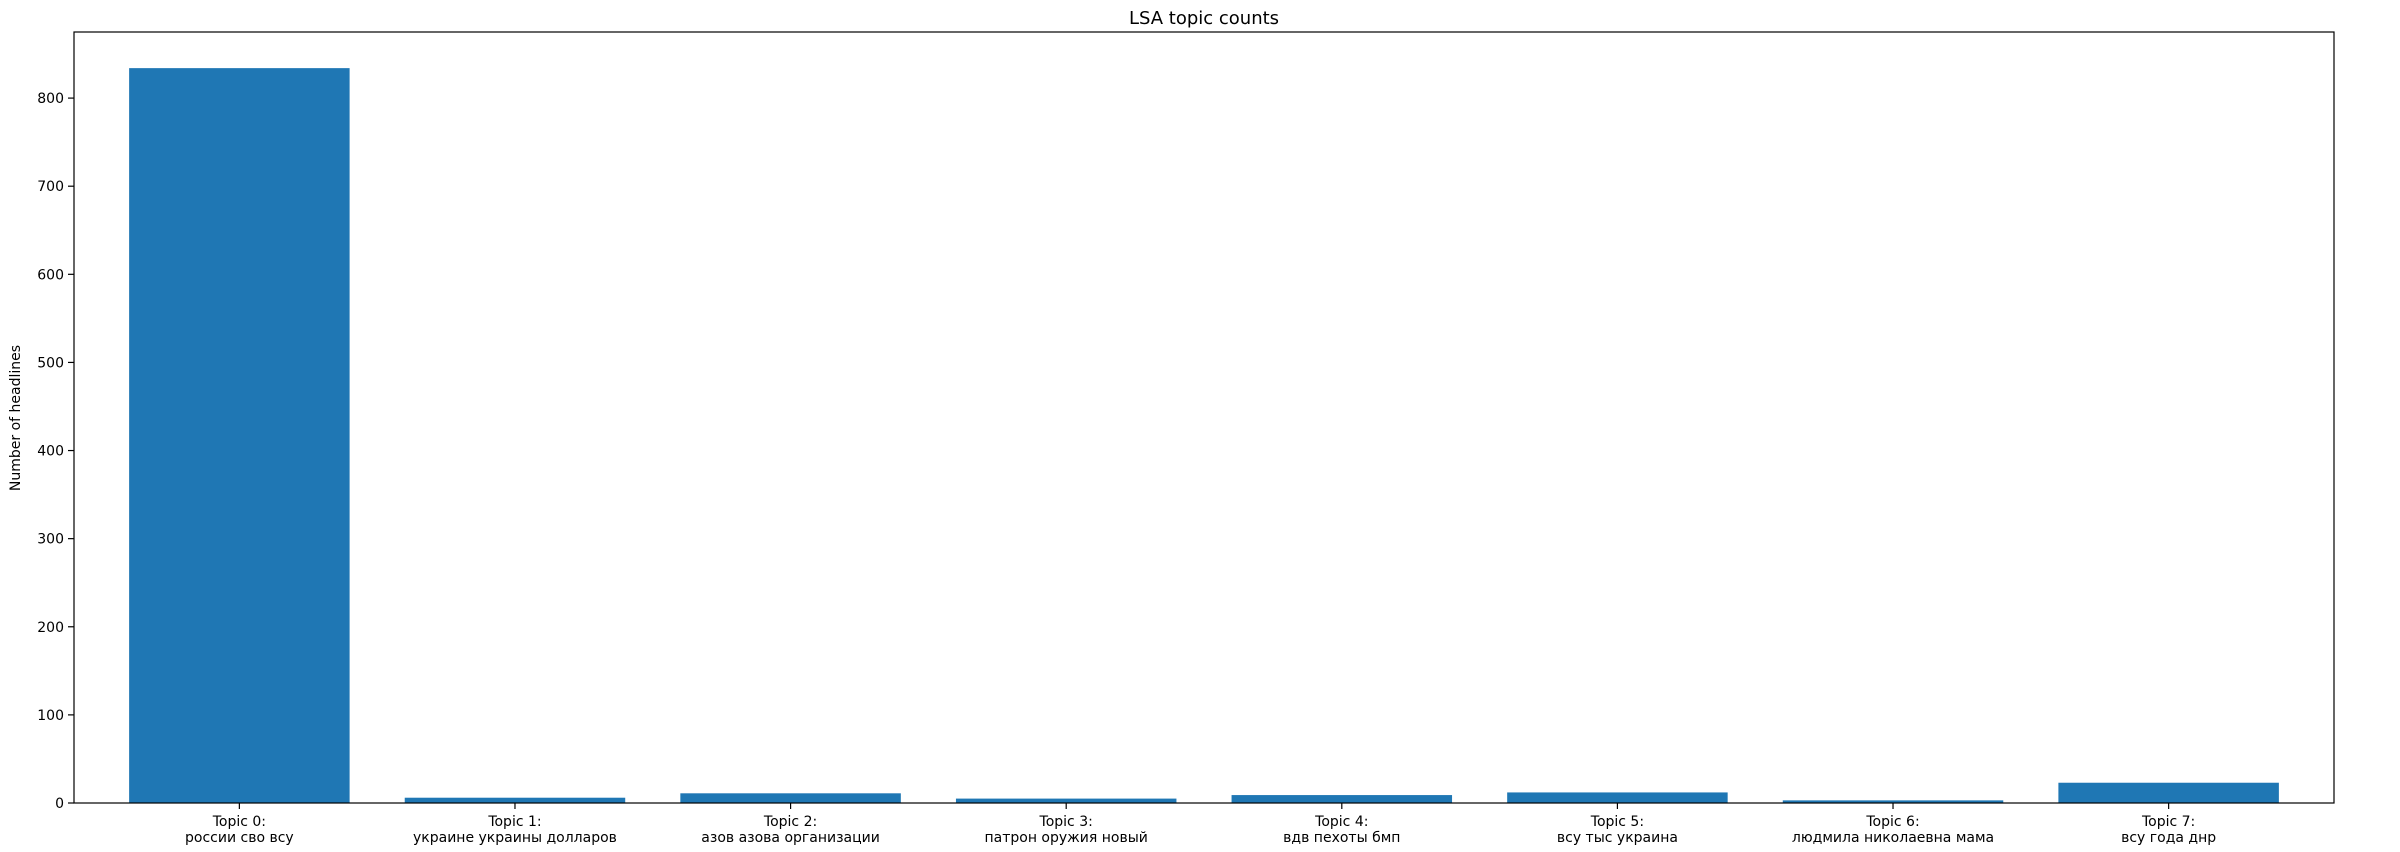  I want to click on y-tick-label: 500, so click(50, 363).